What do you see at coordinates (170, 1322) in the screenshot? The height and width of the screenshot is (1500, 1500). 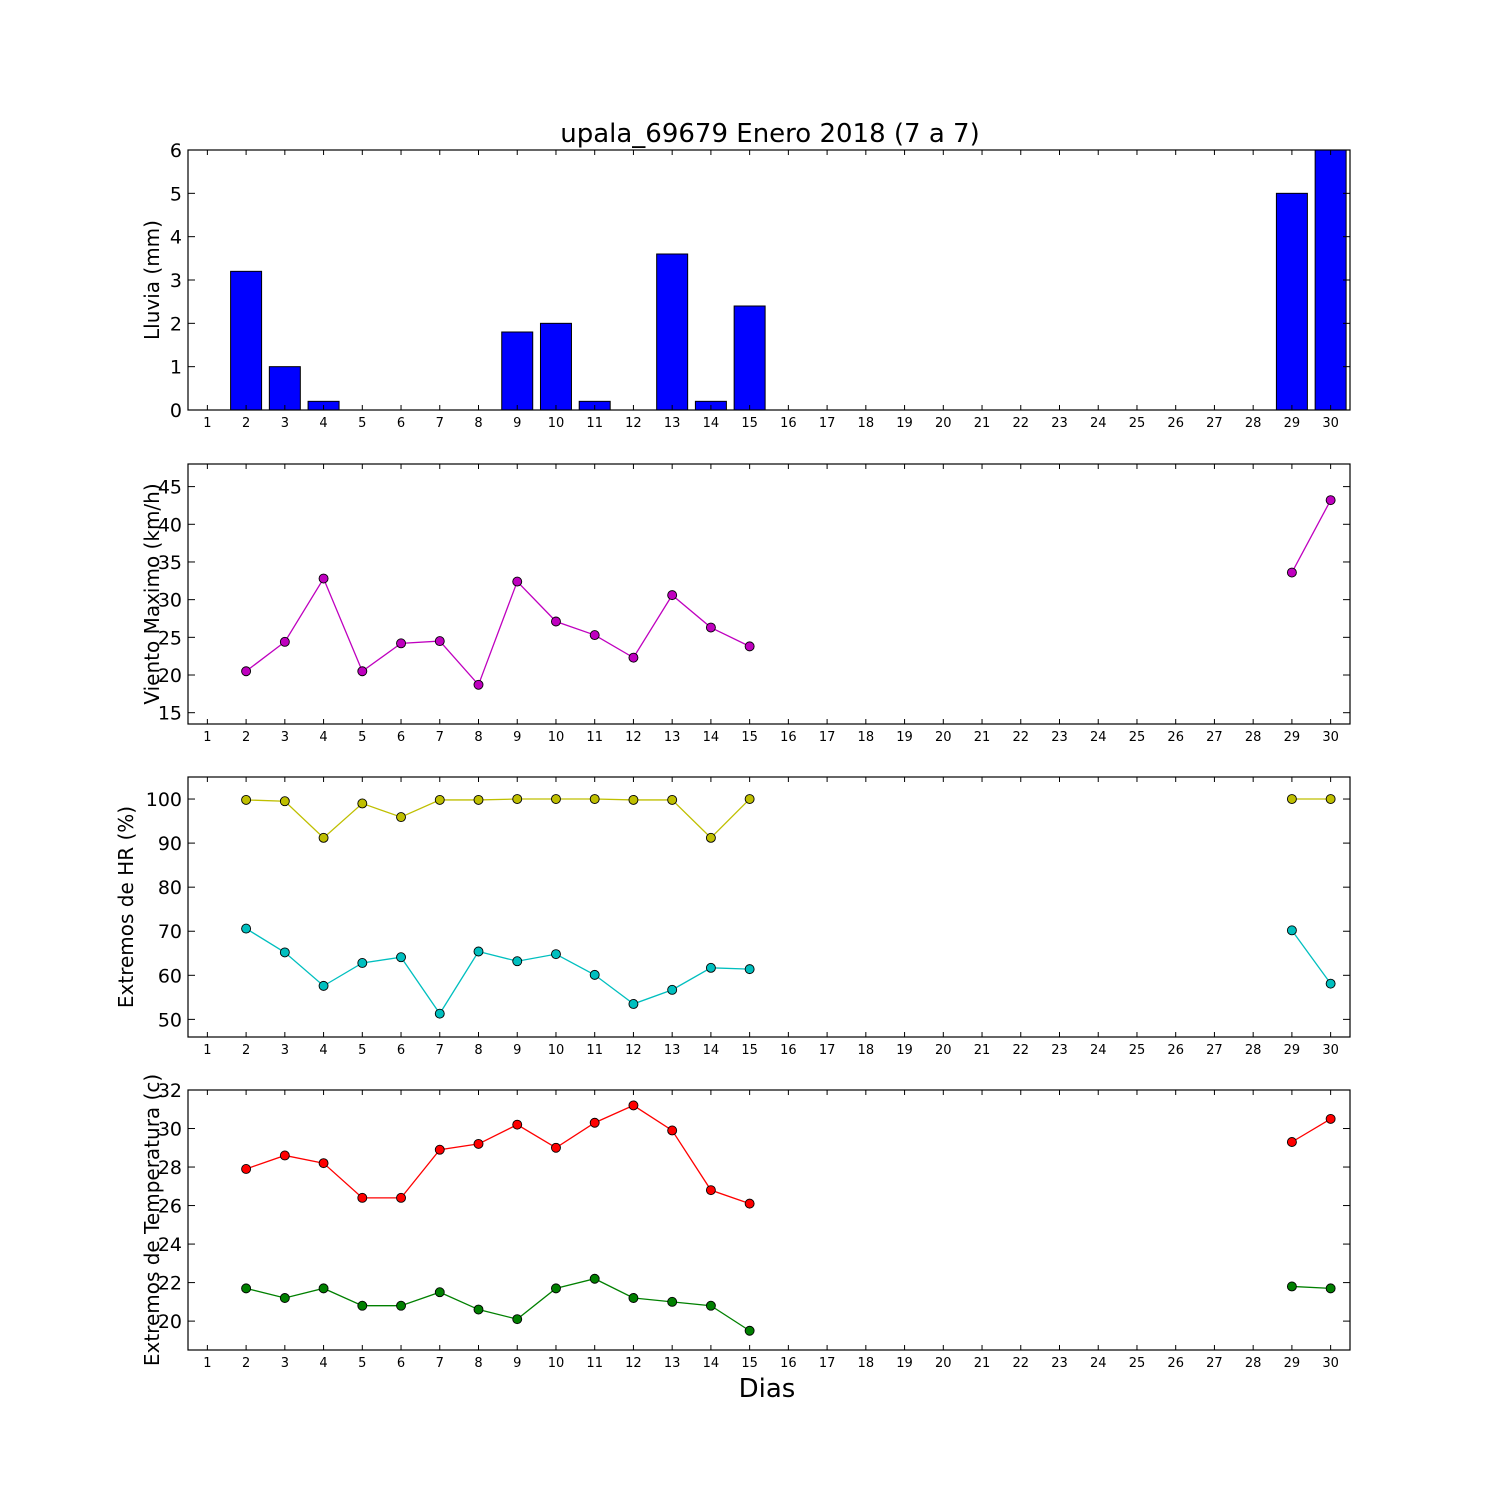 I see `ytick-label: 20` at bounding box center [170, 1322].